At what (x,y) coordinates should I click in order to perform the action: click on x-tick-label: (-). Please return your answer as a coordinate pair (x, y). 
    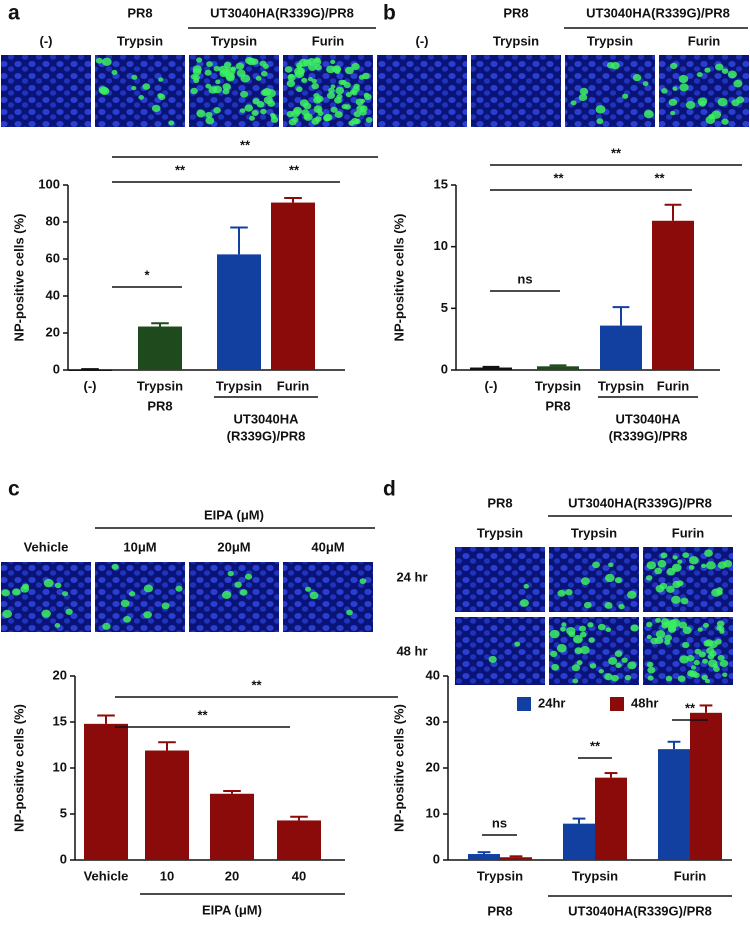
    Looking at the image, I should click on (90, 385).